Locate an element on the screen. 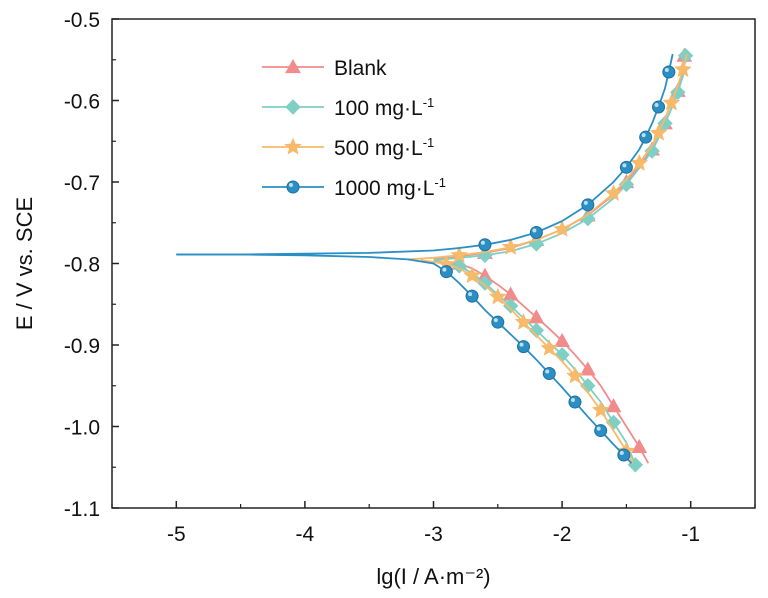 This screenshot has width=768, height=598. x-tick-label: -1 is located at coordinates (690, 534).